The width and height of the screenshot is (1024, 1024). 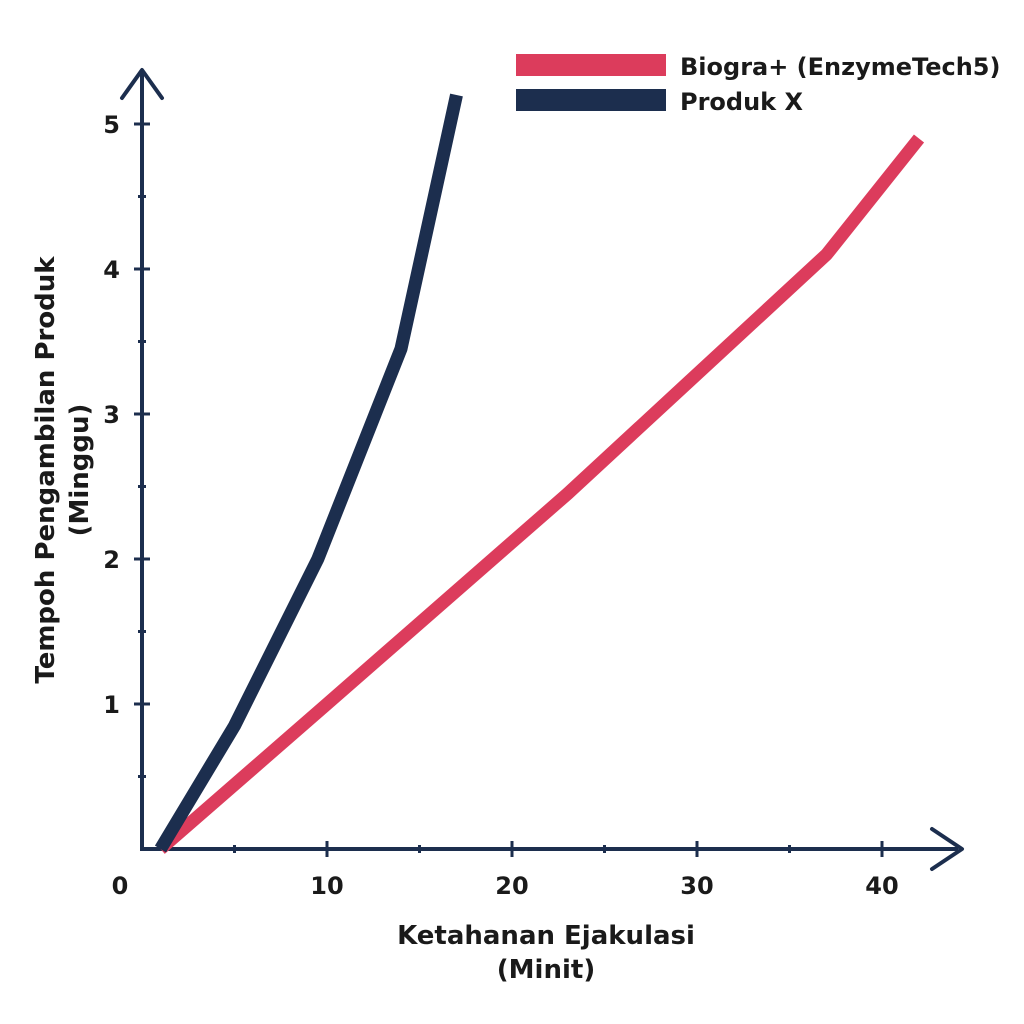 I want to click on x-tick-label: 30, so click(x=696, y=886).